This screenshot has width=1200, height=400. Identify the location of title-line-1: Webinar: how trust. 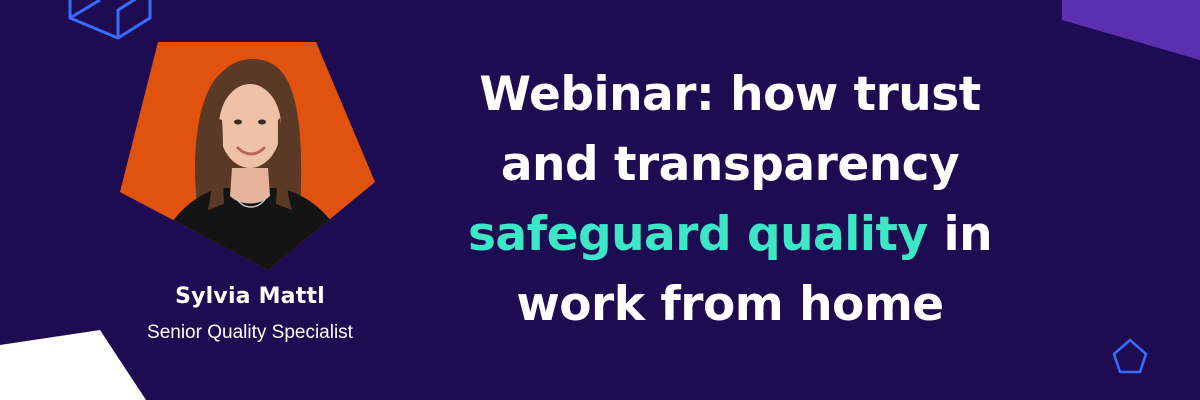
(730, 94).